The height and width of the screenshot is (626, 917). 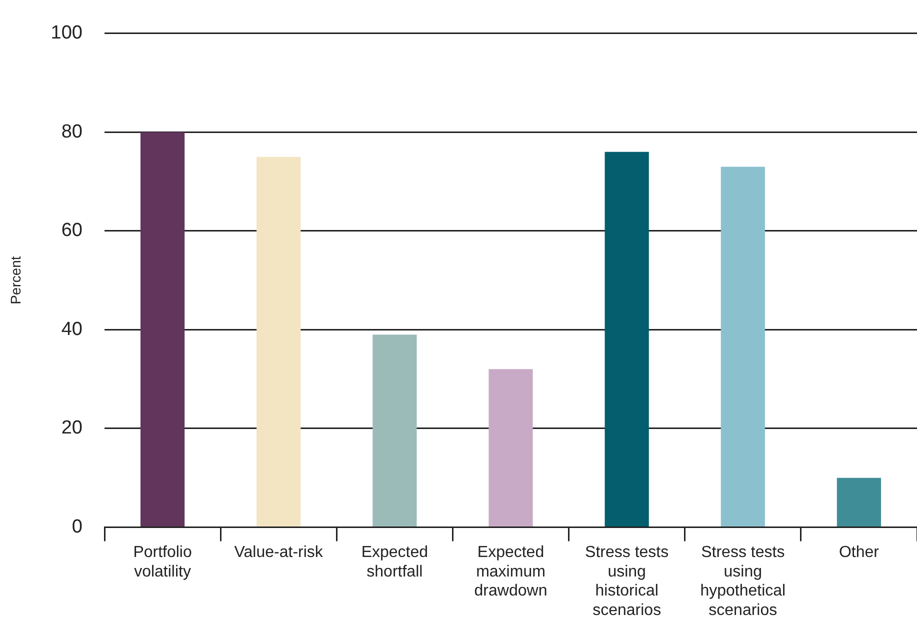 I want to click on y-tick-label: 60, so click(x=71, y=231).